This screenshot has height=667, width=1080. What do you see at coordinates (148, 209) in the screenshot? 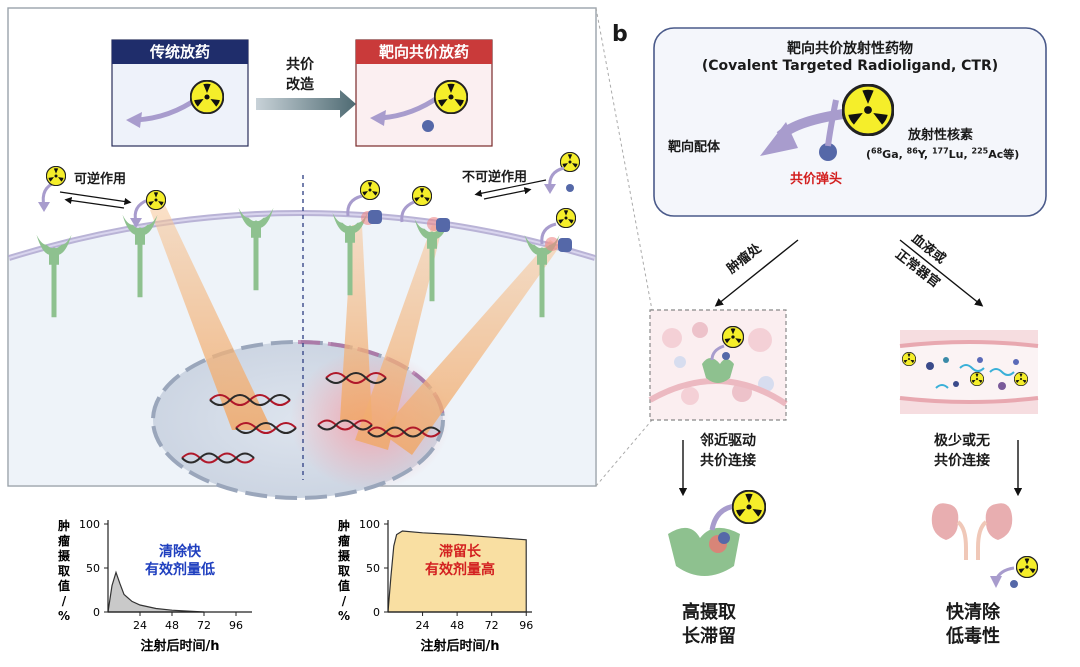
I see `bound-ligand-left` at bounding box center [148, 209].